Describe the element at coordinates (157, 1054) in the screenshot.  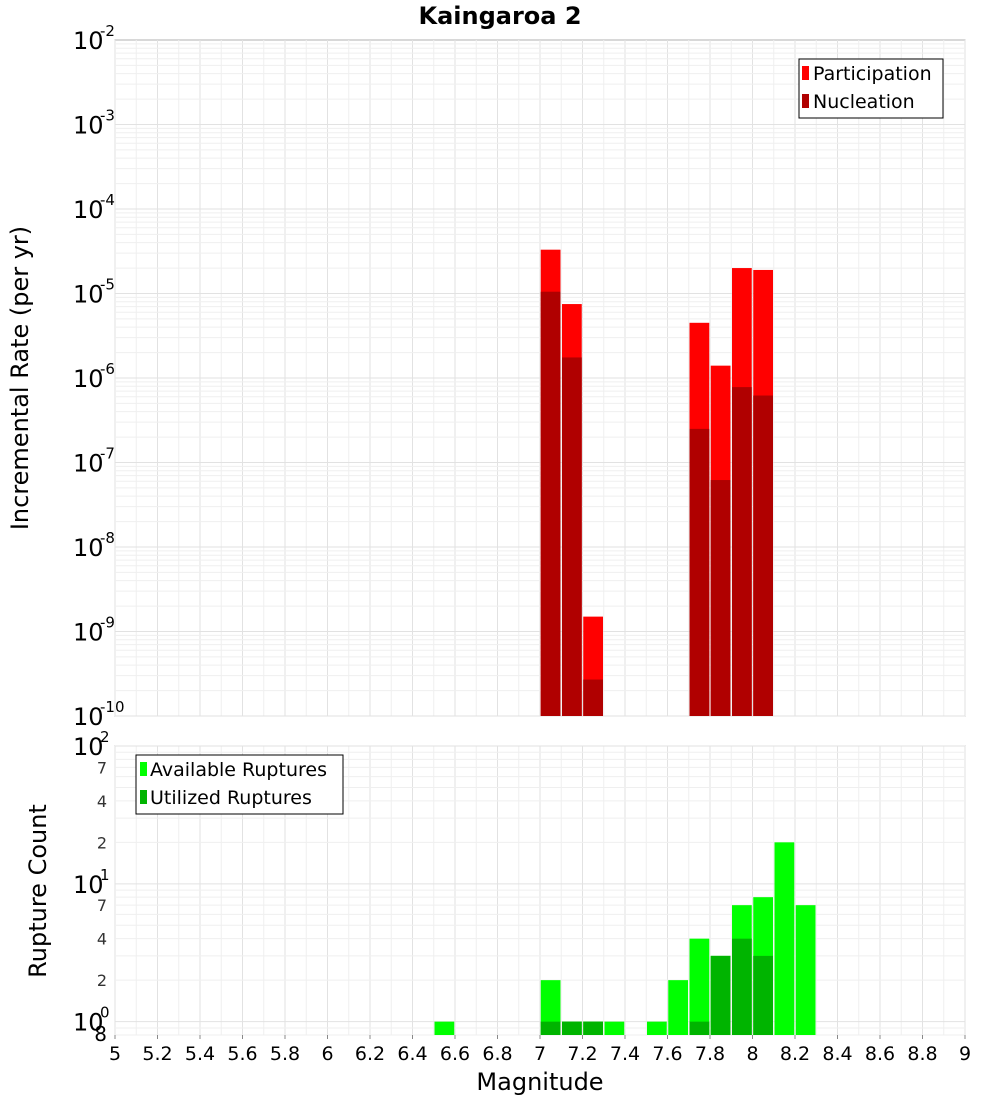
I see `x-tick-label: 5.2` at that location.